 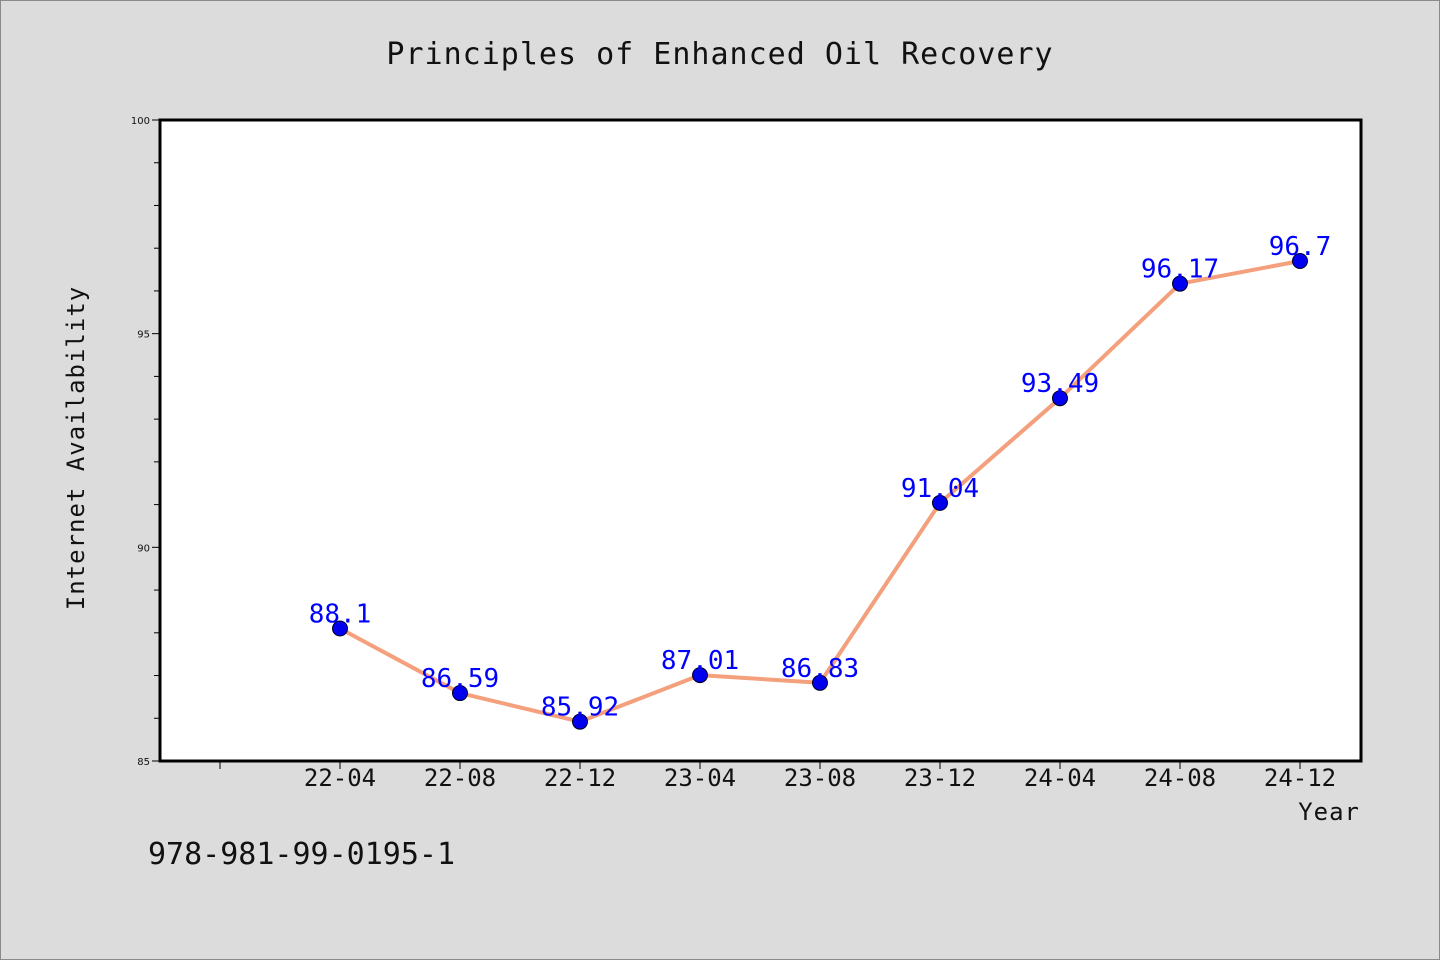 What do you see at coordinates (460, 679) in the screenshot?
I see `data-label: 86.59` at bounding box center [460, 679].